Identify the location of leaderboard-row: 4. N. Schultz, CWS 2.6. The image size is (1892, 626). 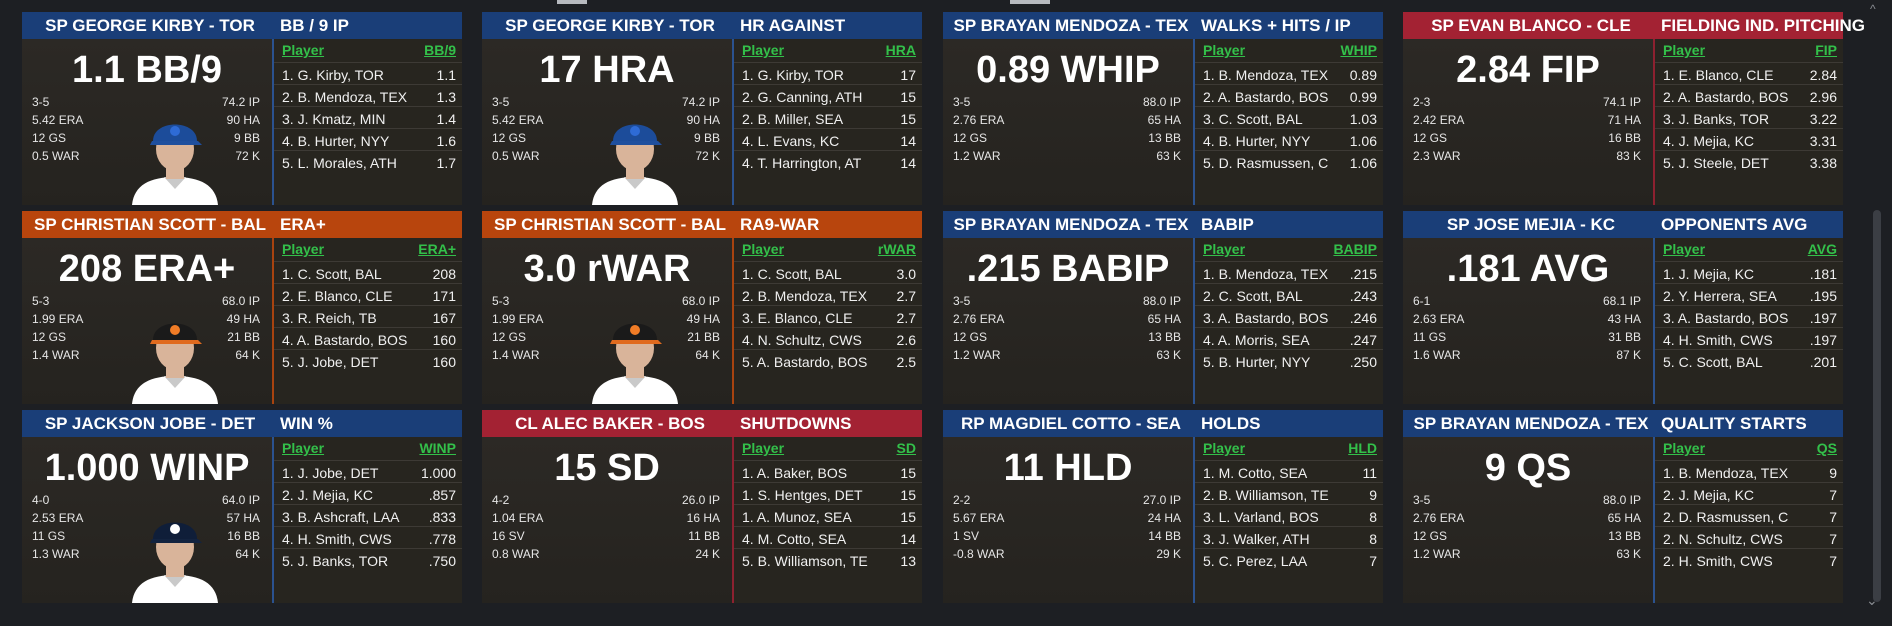
(828, 338).